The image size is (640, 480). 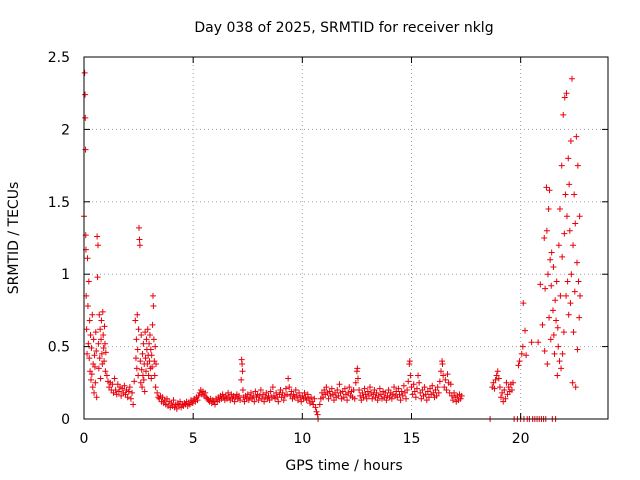 What do you see at coordinates (65, 130) in the screenshot?
I see `y-tick-label: 2` at bounding box center [65, 130].